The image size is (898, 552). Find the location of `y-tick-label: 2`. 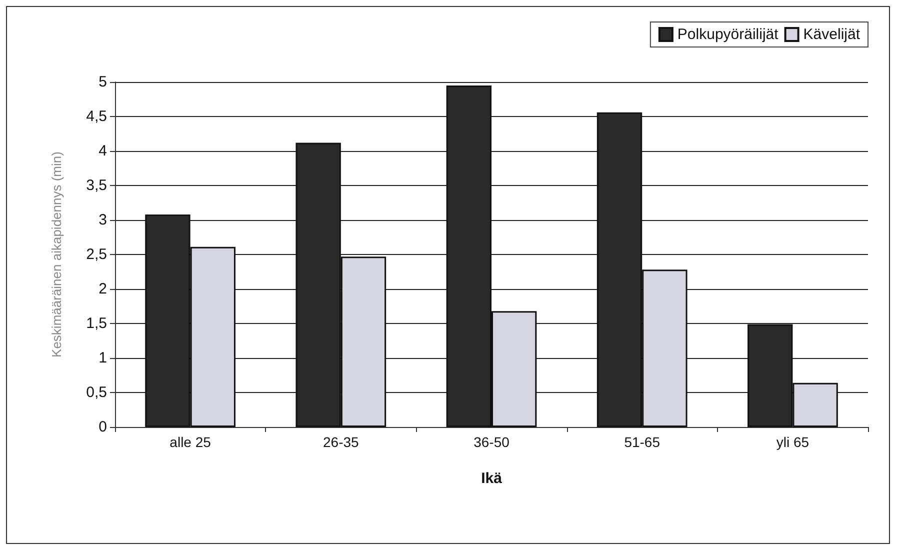

y-tick-label: 2 is located at coordinates (102, 289).